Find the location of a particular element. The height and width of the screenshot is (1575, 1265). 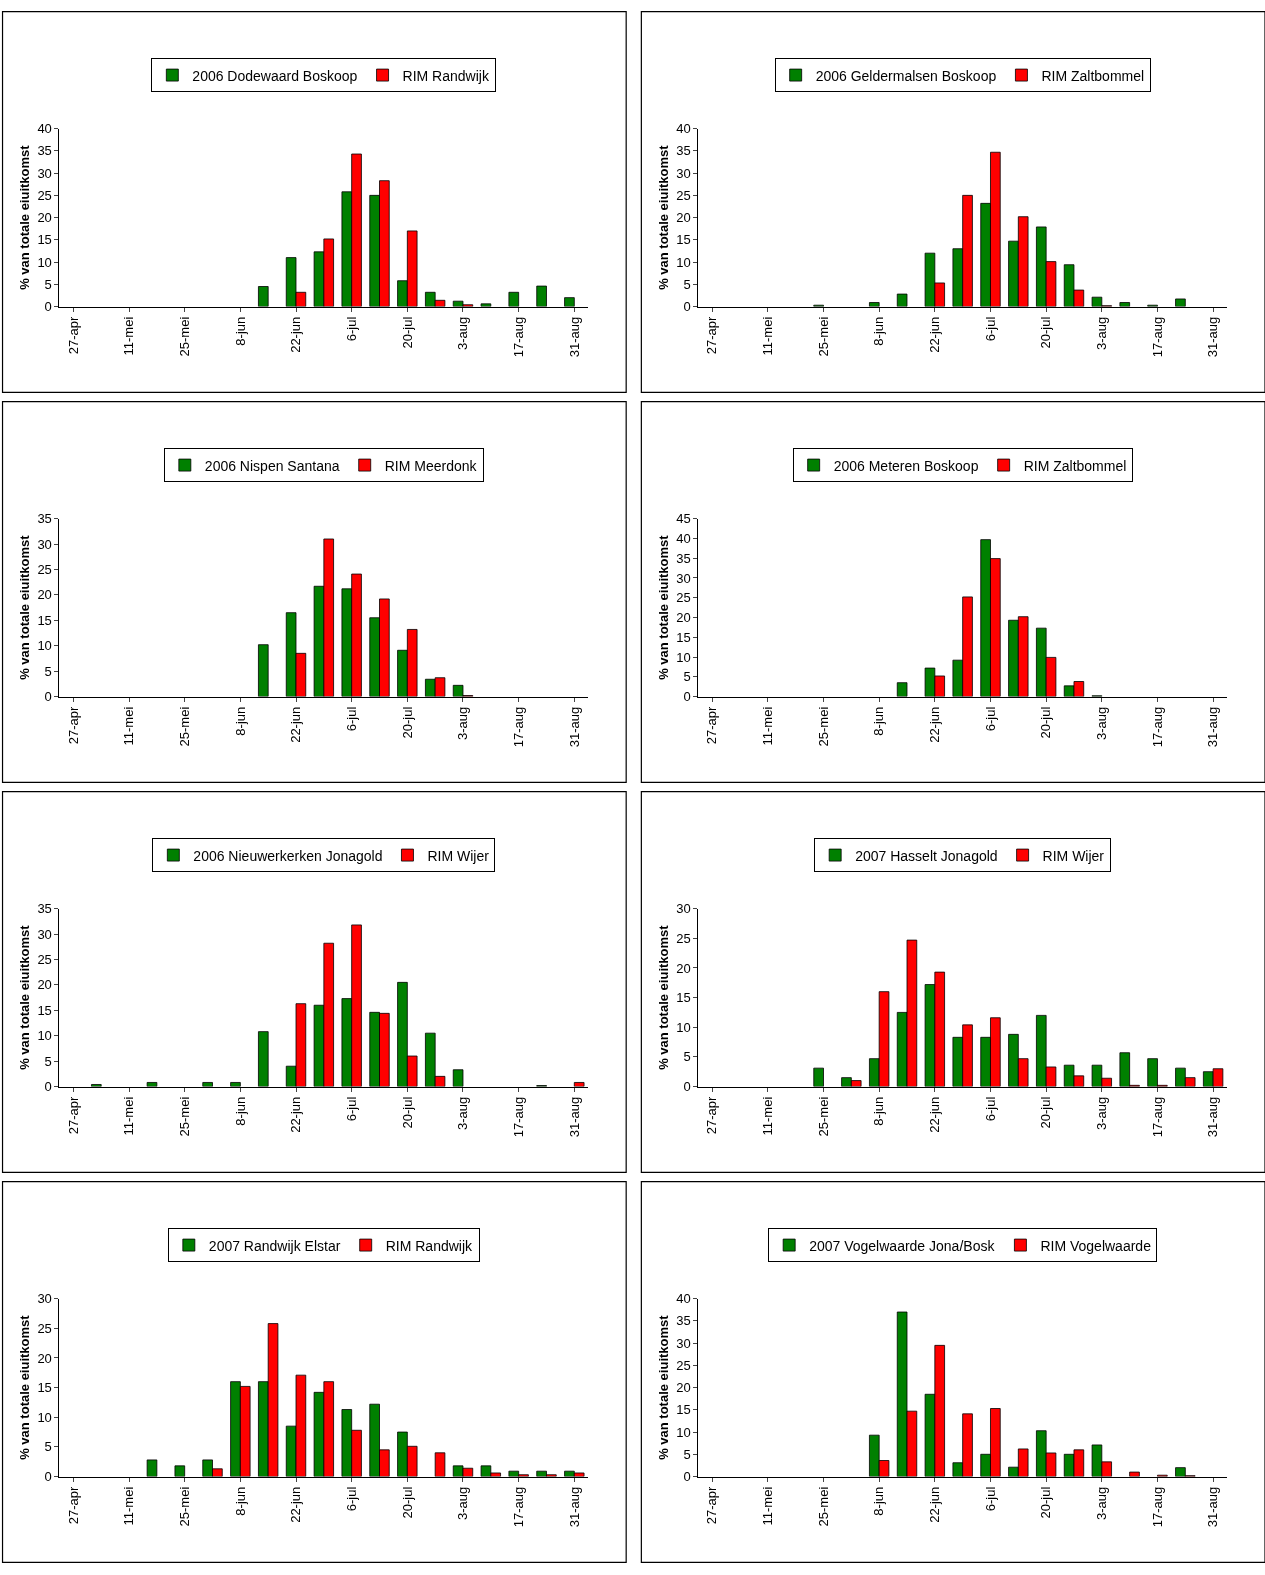

legend-label: 2006 Nieuwerkerken Jonagold is located at coordinates (288, 855).